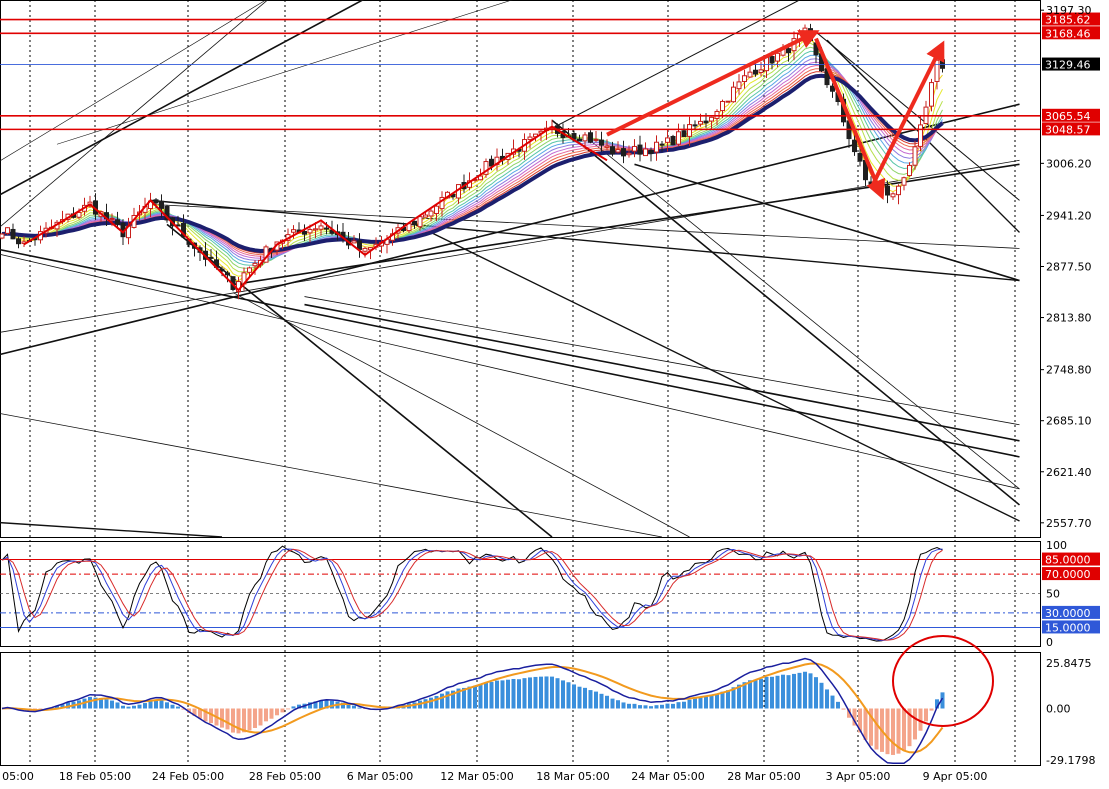 The image size is (1109, 789). What do you see at coordinates (18, 776) in the screenshot?
I see `x-axis-label: 05:00` at bounding box center [18, 776].